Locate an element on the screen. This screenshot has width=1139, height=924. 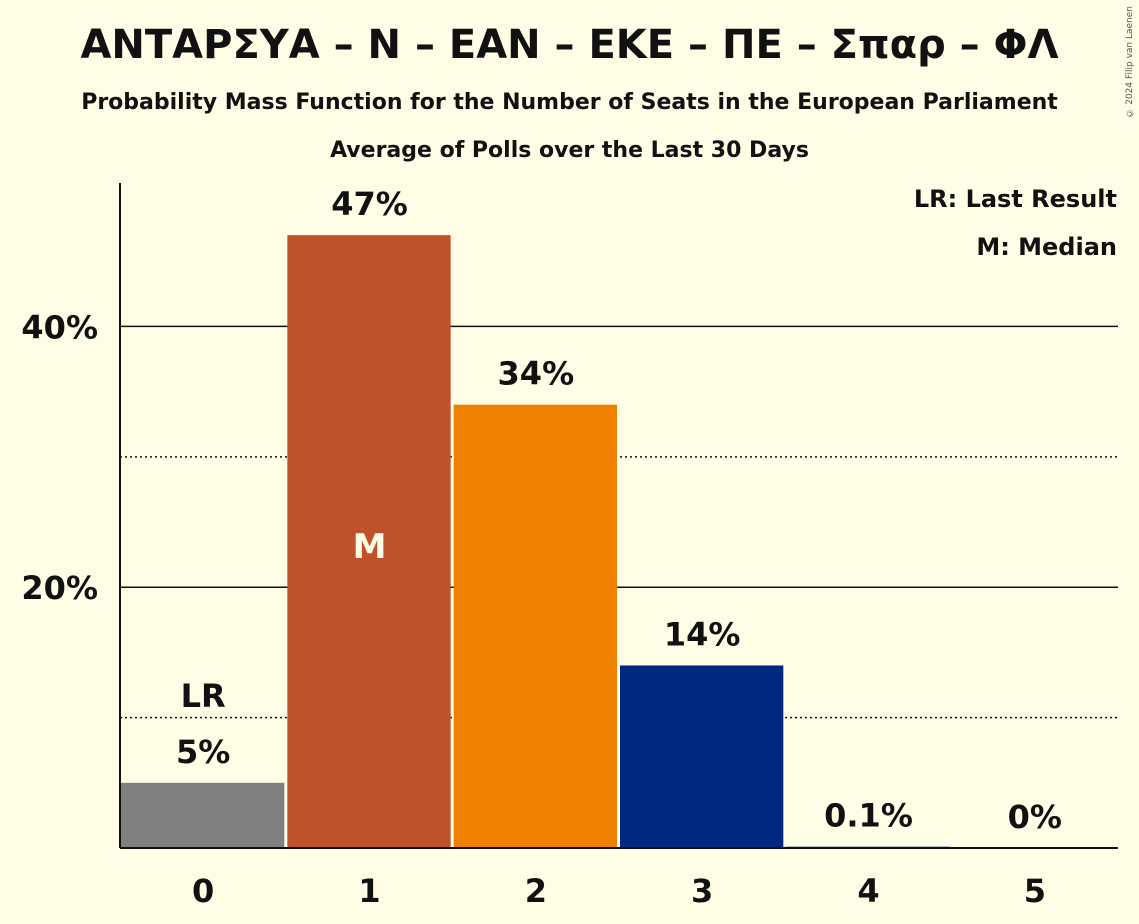
median-marker: M is located at coordinates (370, 547).